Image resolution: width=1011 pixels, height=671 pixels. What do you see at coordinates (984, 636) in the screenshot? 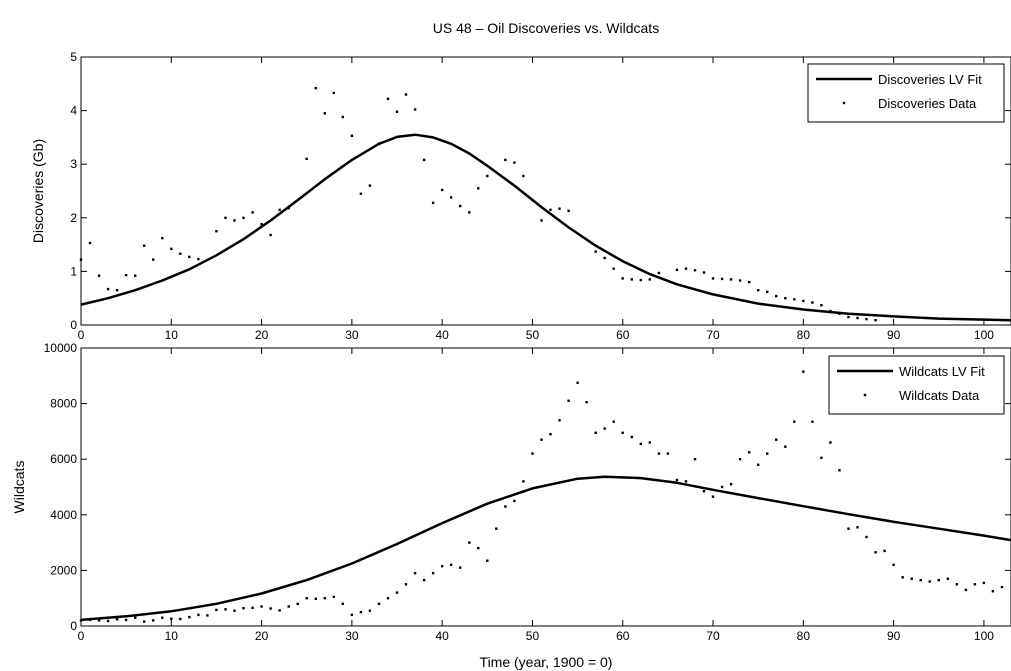
I see `x-tick-label: 100` at bounding box center [984, 636].